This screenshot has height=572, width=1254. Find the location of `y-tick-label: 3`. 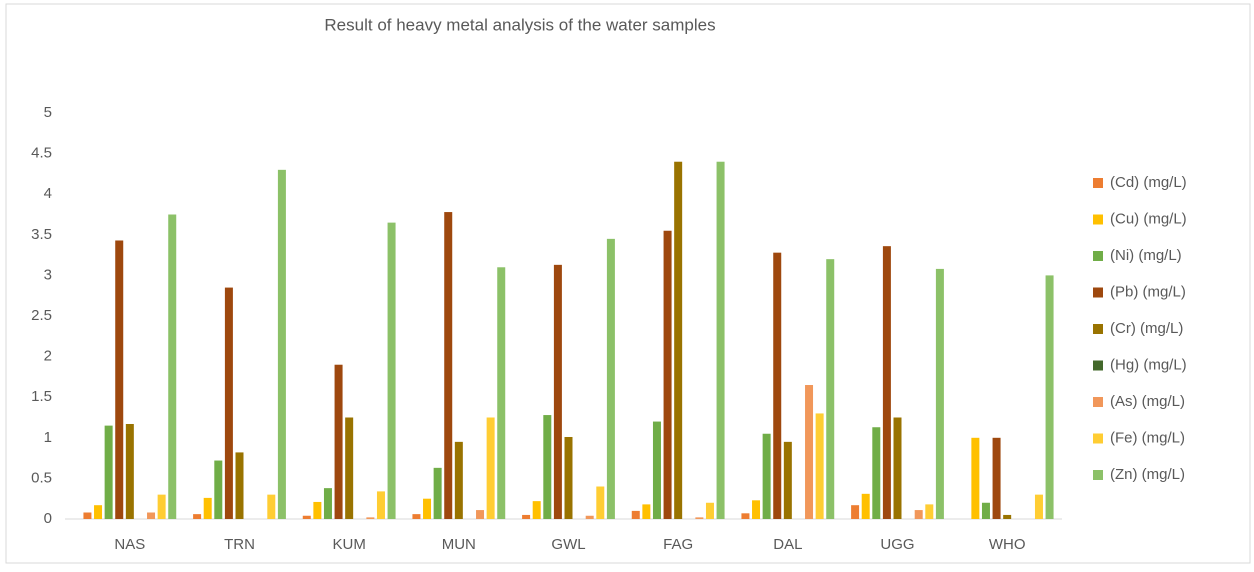

y-tick-label: 3 is located at coordinates (48, 274).